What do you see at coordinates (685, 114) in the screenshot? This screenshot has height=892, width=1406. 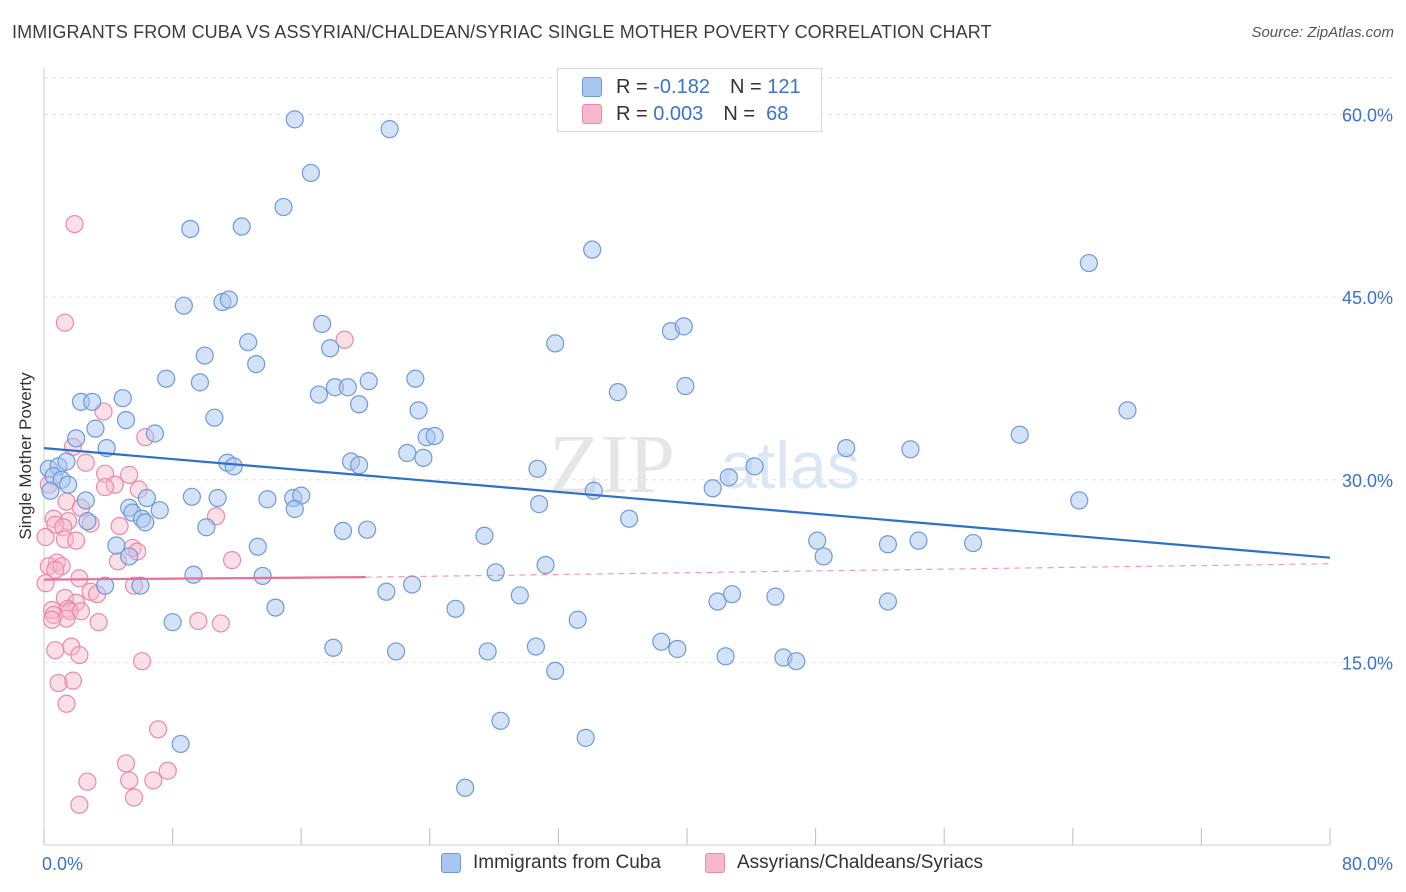 I see `legend-row-assyrians: R = 0.003 N = 68` at bounding box center [685, 114].